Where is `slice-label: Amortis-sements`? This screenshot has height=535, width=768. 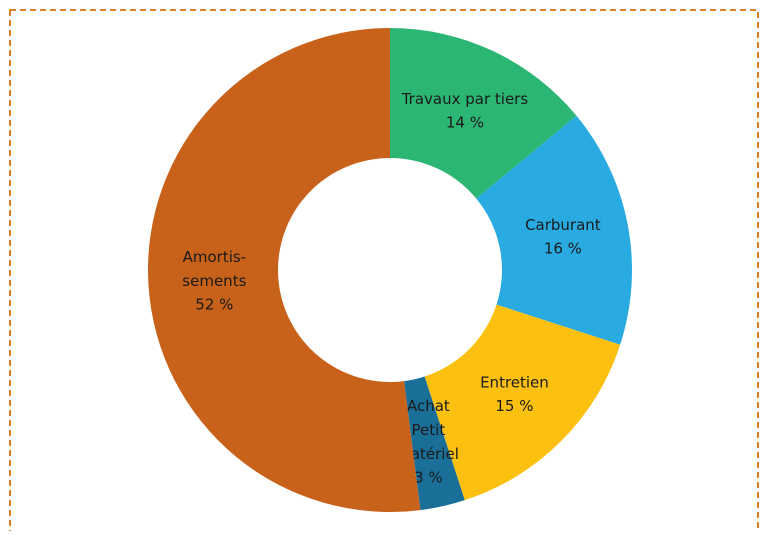
slice-label: Amortis-sements is located at coordinates (214, 269).